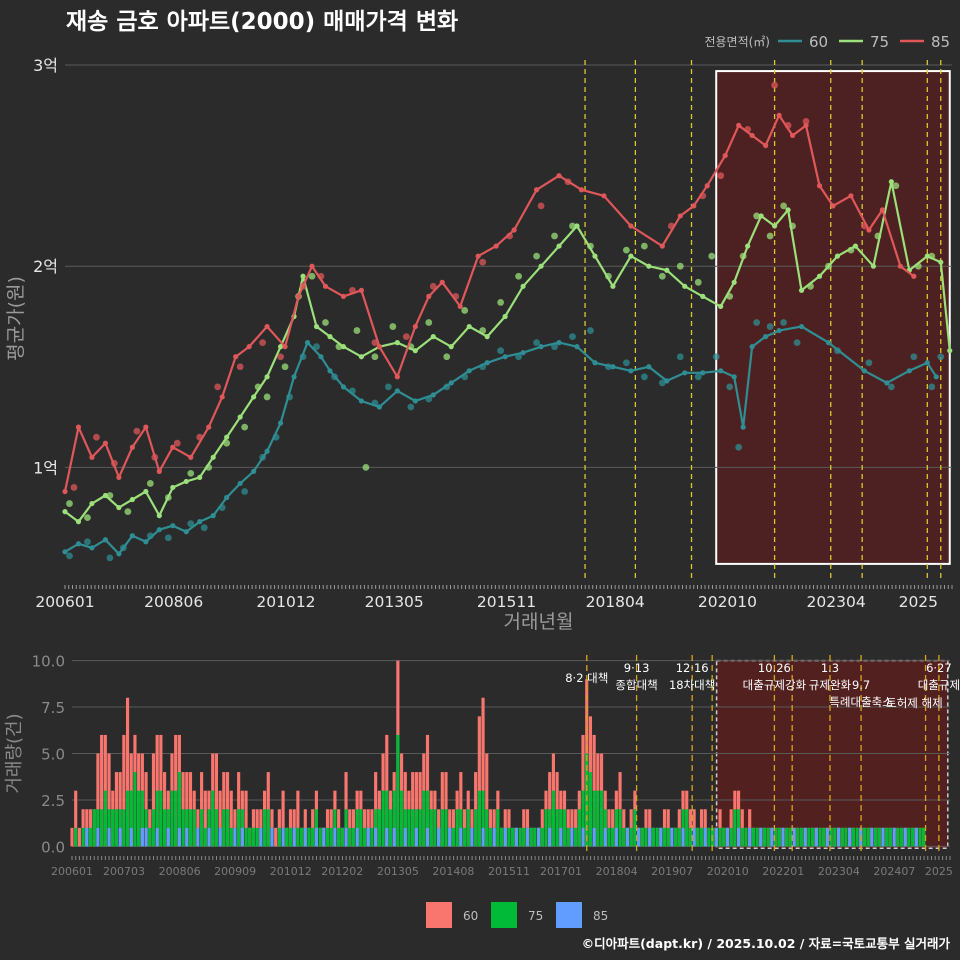 The height and width of the screenshot is (960, 960). Describe the element at coordinates (894, 871) in the screenshot. I see `x-tick-label: 202407` at that location.